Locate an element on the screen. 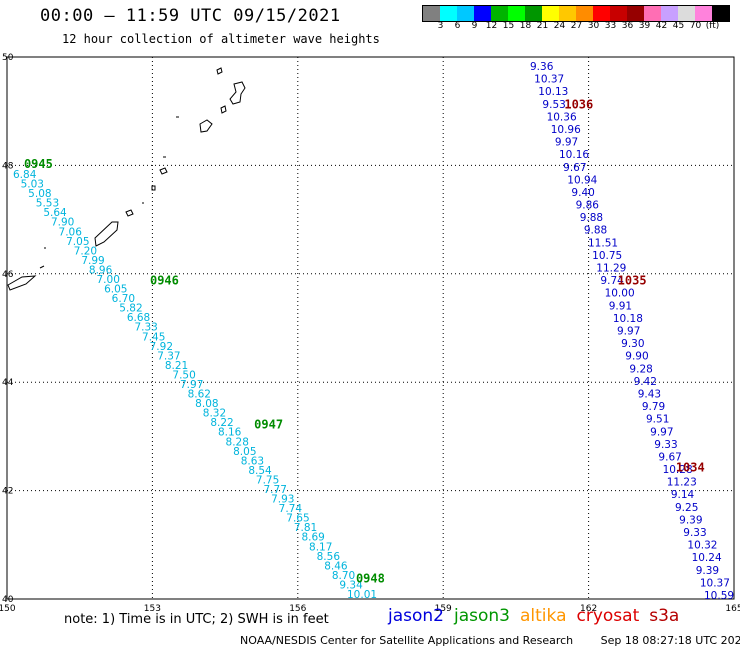 The width and height of the screenshot is (740, 650). legend-jason2: jason2 is located at coordinates (416, 616).